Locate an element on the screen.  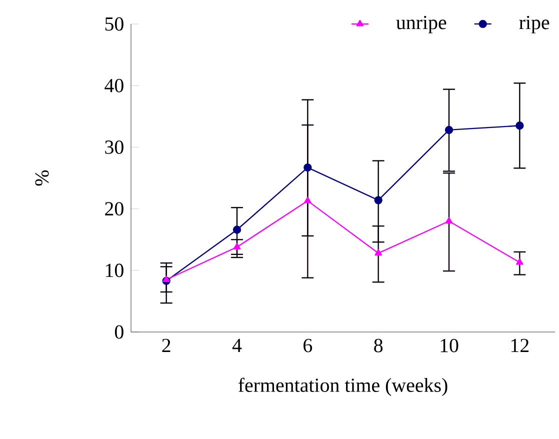
x-tick-label: 6 is located at coordinates (308, 345).